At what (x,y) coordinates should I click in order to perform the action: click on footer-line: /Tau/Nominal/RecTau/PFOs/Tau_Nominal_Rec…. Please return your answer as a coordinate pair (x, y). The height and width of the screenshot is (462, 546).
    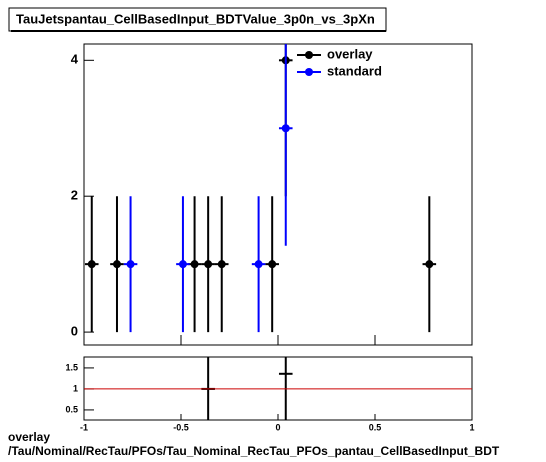
    Looking at the image, I should click on (254, 451).